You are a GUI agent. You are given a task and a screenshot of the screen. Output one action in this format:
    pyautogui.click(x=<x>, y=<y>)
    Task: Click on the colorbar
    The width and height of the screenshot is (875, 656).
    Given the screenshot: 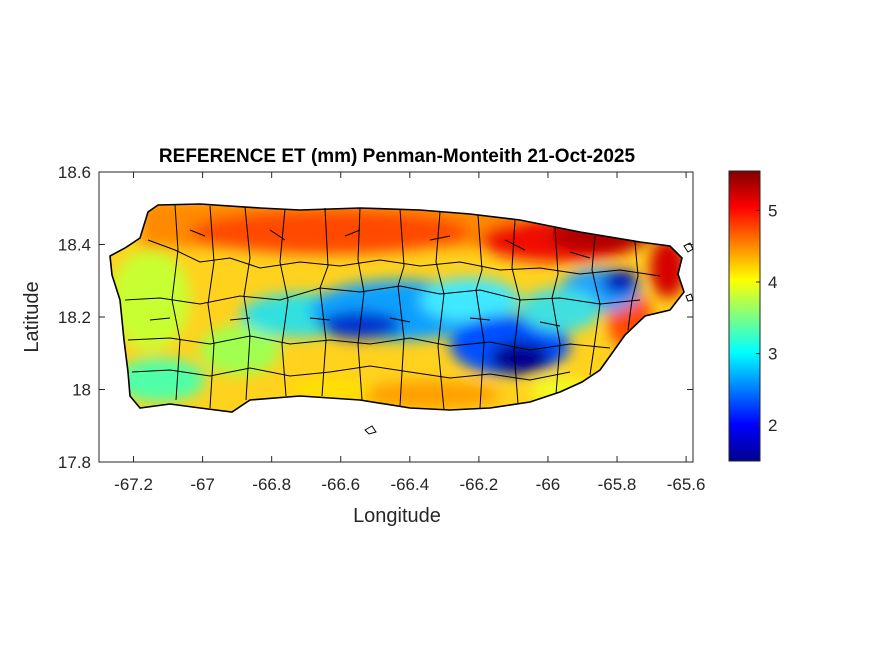 What is the action you would take?
    pyautogui.click(x=744, y=316)
    